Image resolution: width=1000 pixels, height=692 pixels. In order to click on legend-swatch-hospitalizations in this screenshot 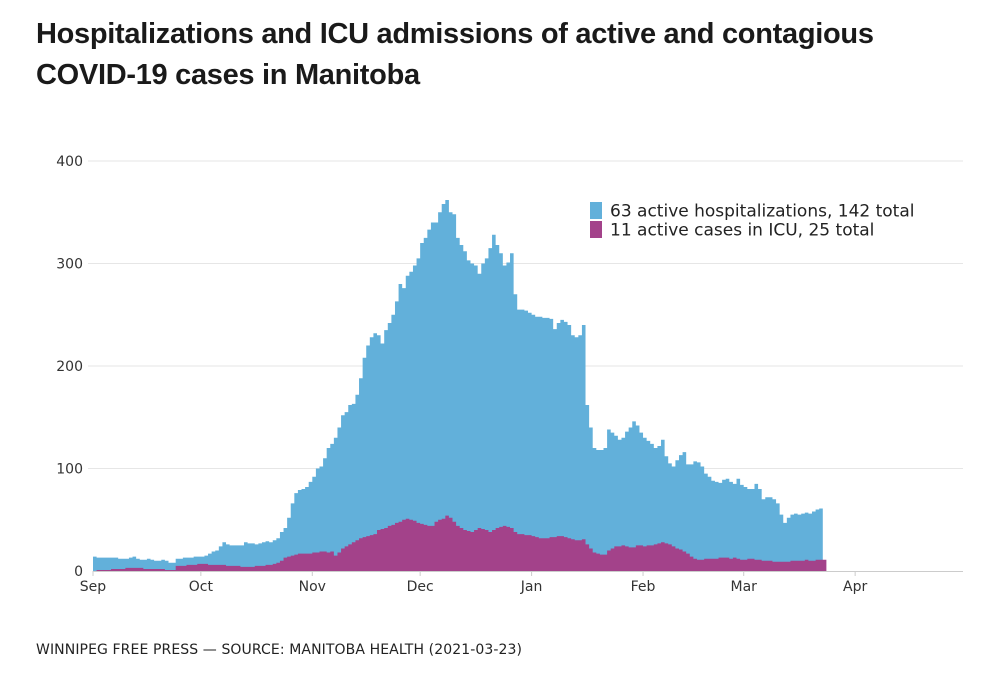, I will do `click(596, 210)`.